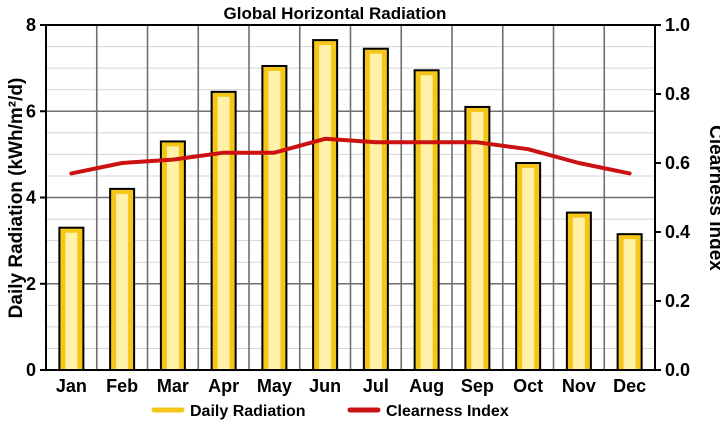  I want to click on bar-sep, so click(477, 238).